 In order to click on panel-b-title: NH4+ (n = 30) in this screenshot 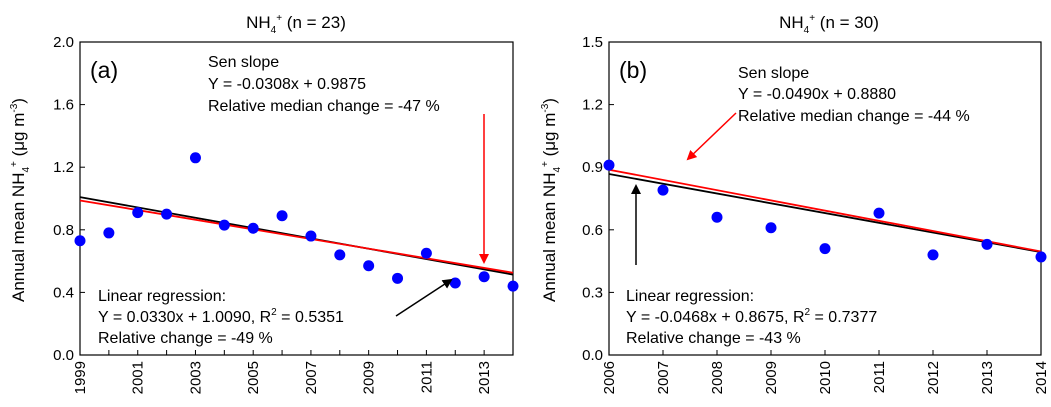, I will do `click(829, 24)`.